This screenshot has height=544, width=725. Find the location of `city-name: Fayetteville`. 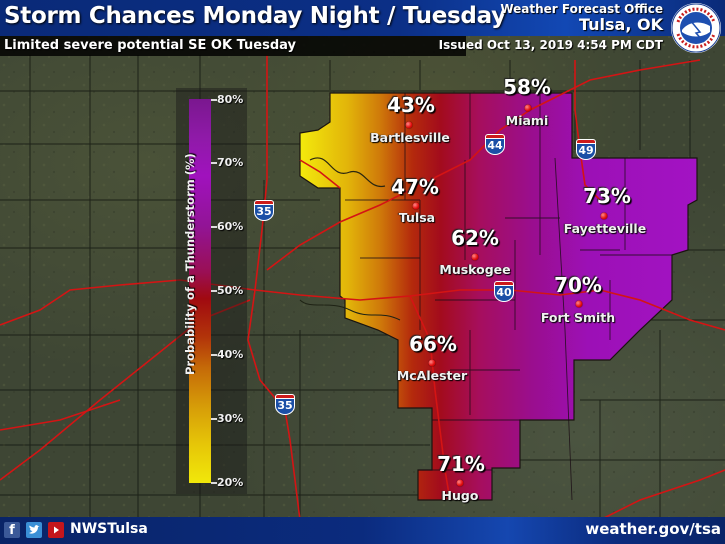

city-name: Fayetteville is located at coordinates (605, 228).